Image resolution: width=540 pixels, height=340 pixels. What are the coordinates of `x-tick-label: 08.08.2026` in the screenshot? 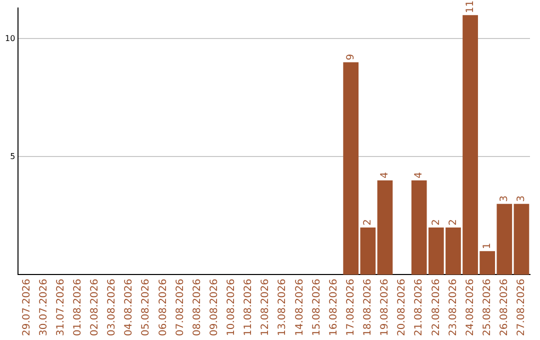 It's located at (197, 307).